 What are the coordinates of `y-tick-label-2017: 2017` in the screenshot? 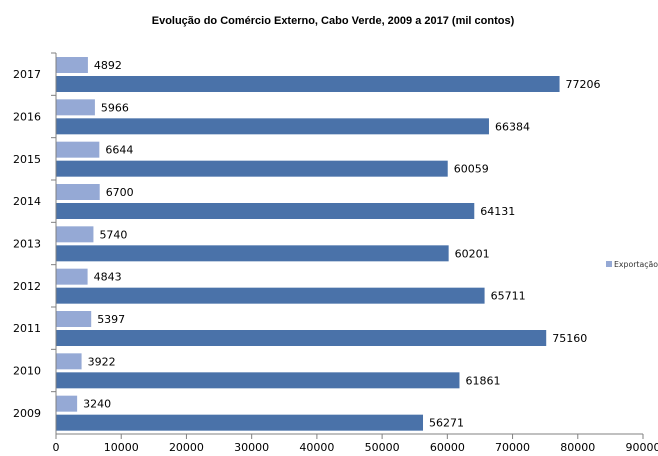 It's located at (27, 74).